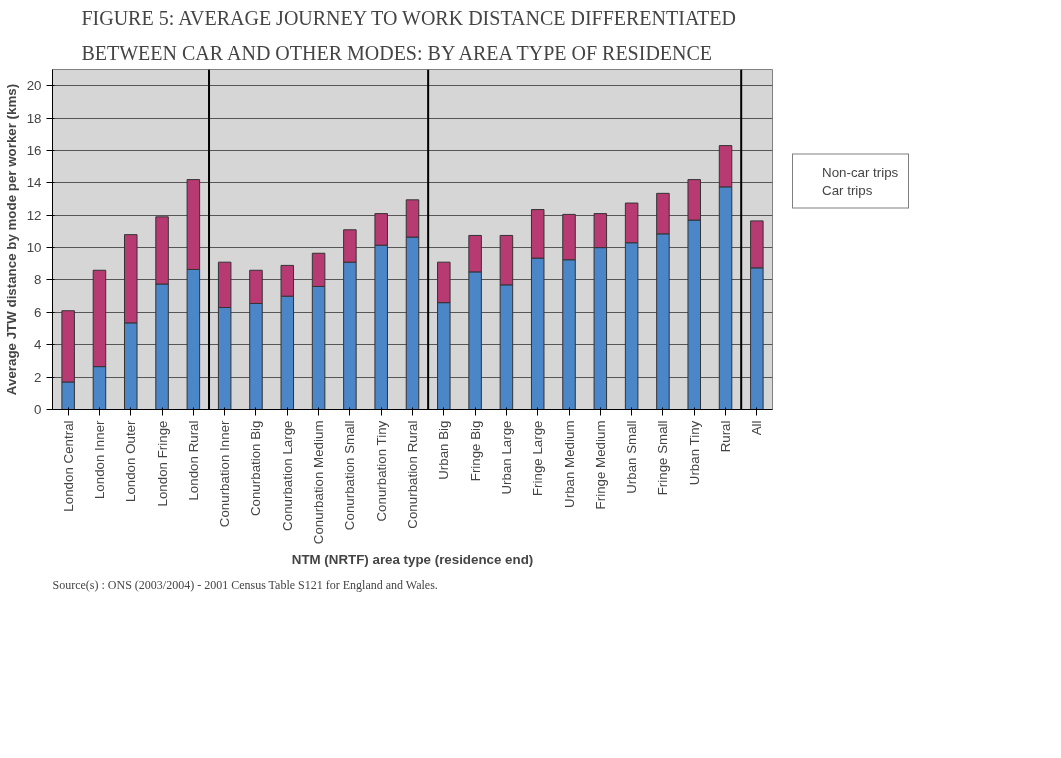 This screenshot has width=1061, height=758. I want to click on source-note: Source(s) : ONS (2003/2004) - 2001 Census Table S121 for England and Wales., so click(245, 584).